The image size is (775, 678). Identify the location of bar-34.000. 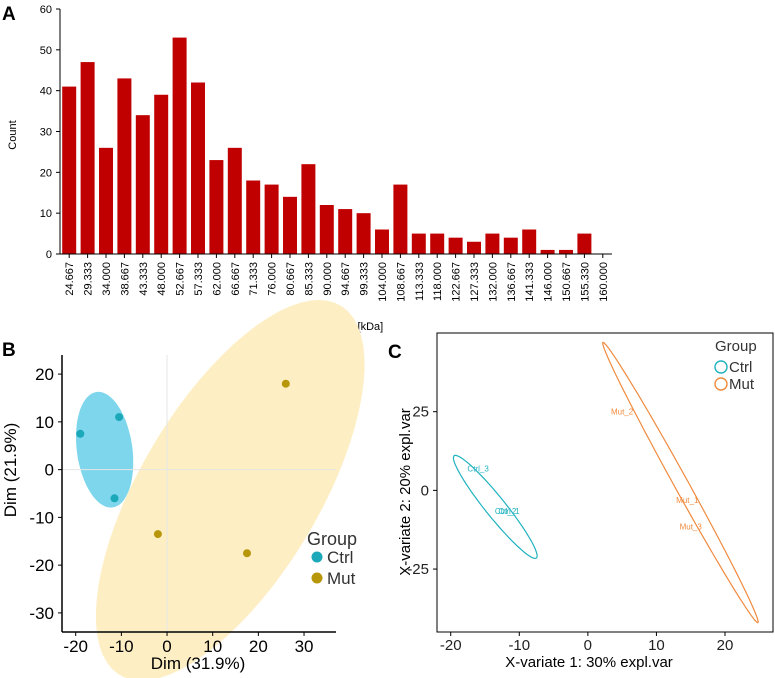
(106, 200).